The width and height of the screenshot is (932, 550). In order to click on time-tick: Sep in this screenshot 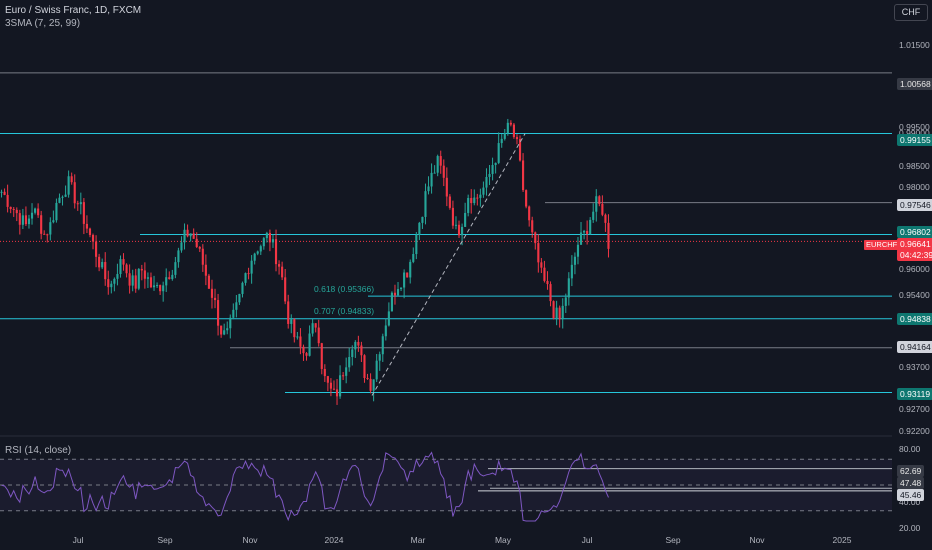, I will do `click(673, 540)`.